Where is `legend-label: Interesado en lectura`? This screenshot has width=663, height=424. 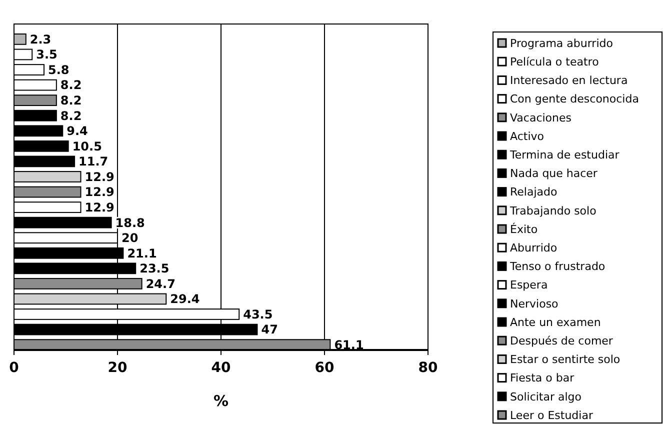
legend-label: Interesado en lectura is located at coordinates (569, 81).